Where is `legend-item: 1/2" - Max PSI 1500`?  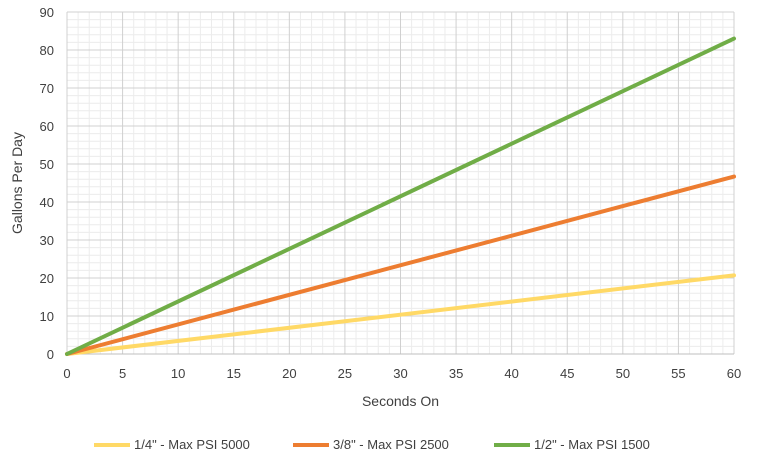 legend-item: 1/2" - Max PSI 1500 is located at coordinates (572, 444).